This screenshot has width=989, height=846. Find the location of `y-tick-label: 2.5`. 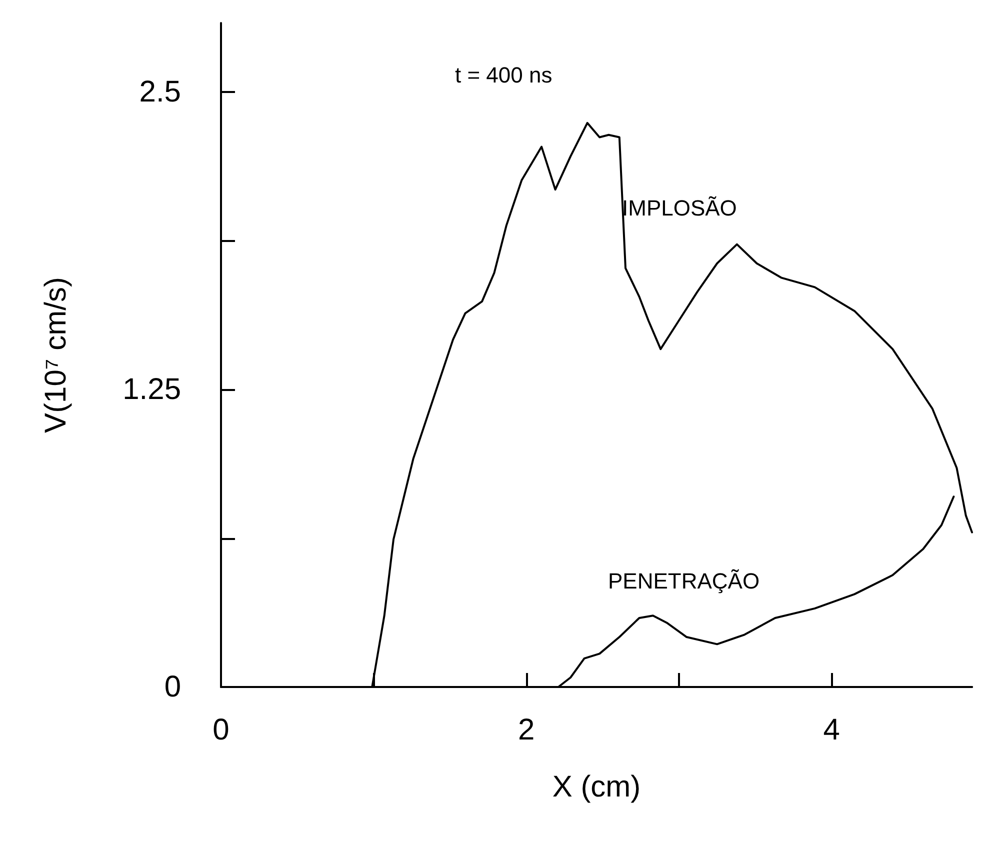

y-tick-label: 2.5 is located at coordinates (160, 92).